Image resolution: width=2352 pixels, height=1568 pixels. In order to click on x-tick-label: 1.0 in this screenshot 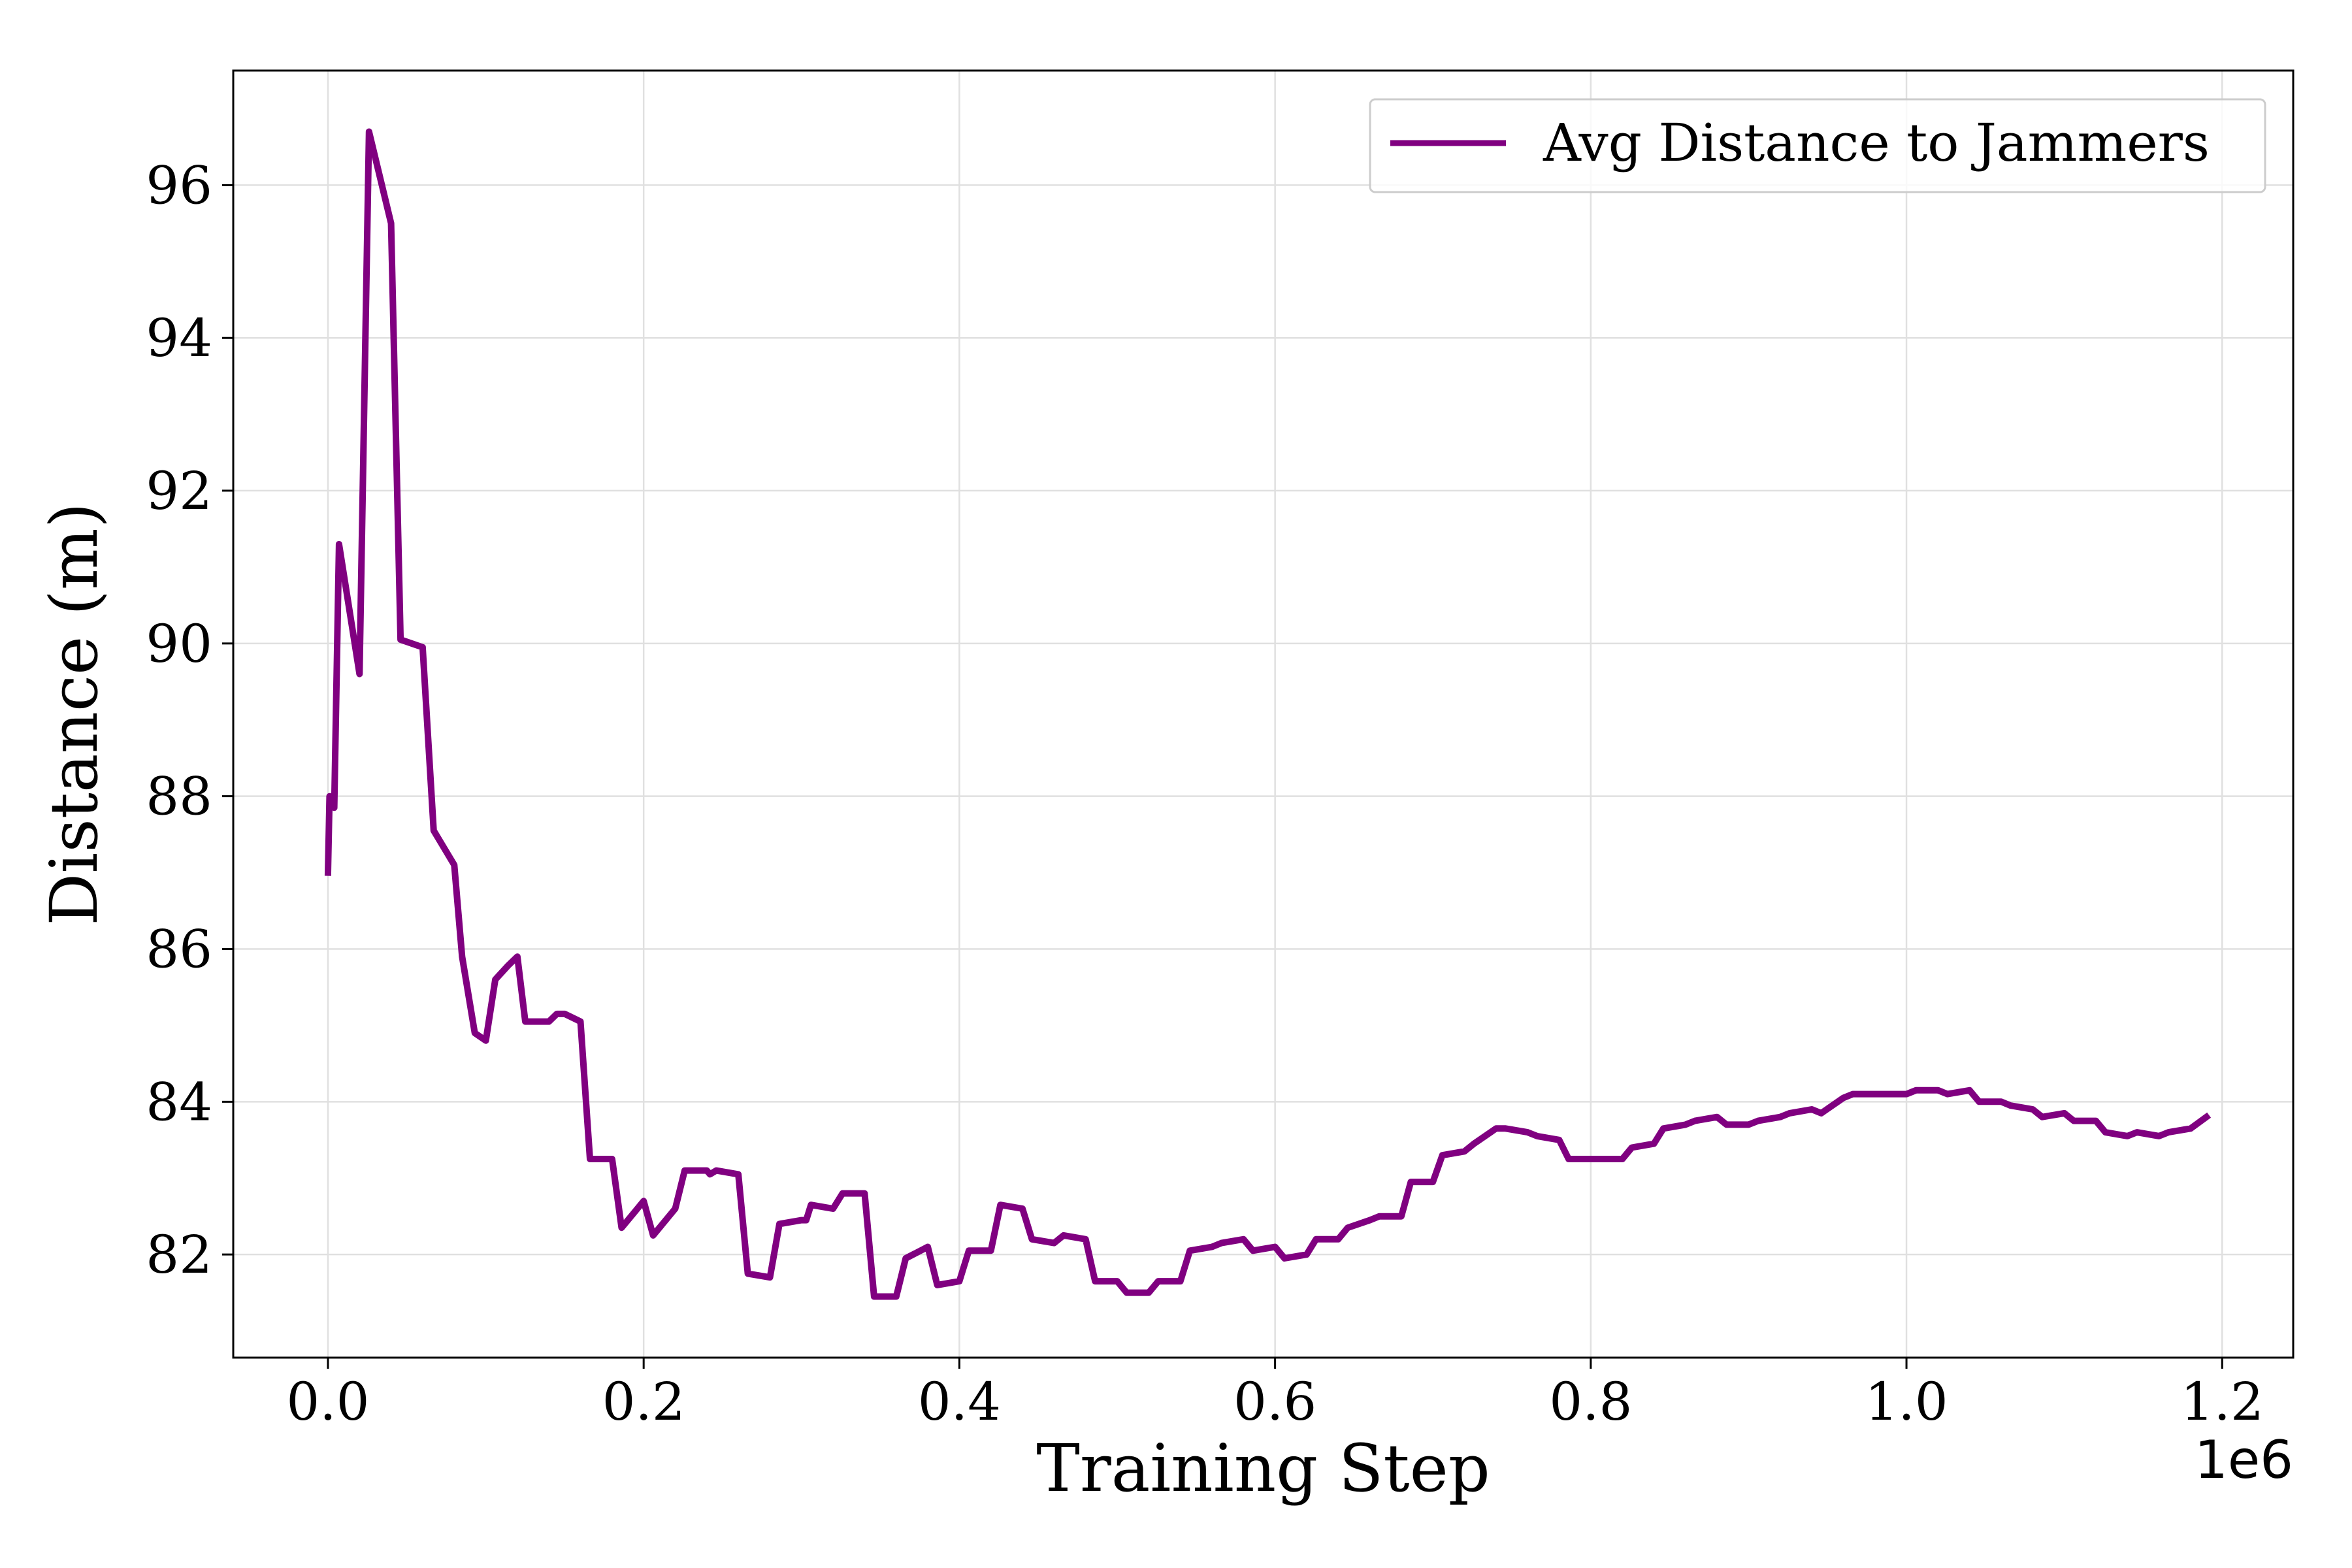, I will do `click(1906, 1401)`.